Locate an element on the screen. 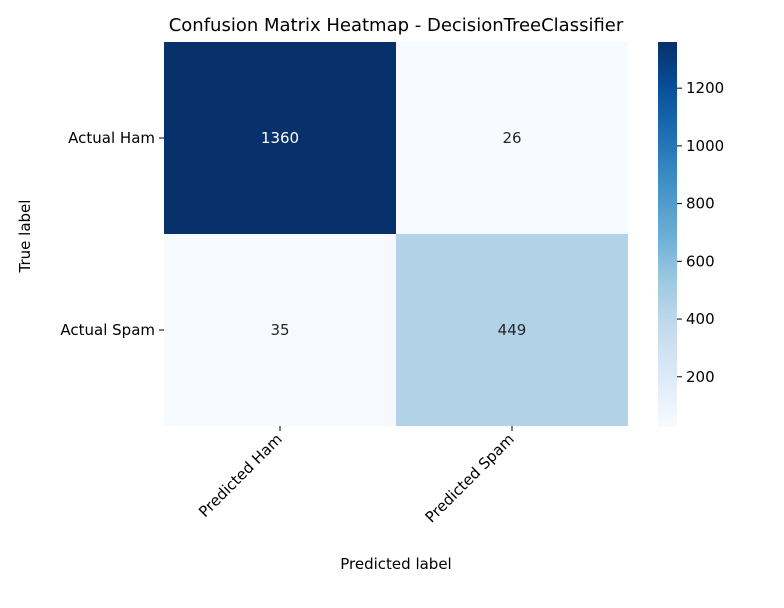  colorbar-tick-label: 400 is located at coordinates (700, 319).